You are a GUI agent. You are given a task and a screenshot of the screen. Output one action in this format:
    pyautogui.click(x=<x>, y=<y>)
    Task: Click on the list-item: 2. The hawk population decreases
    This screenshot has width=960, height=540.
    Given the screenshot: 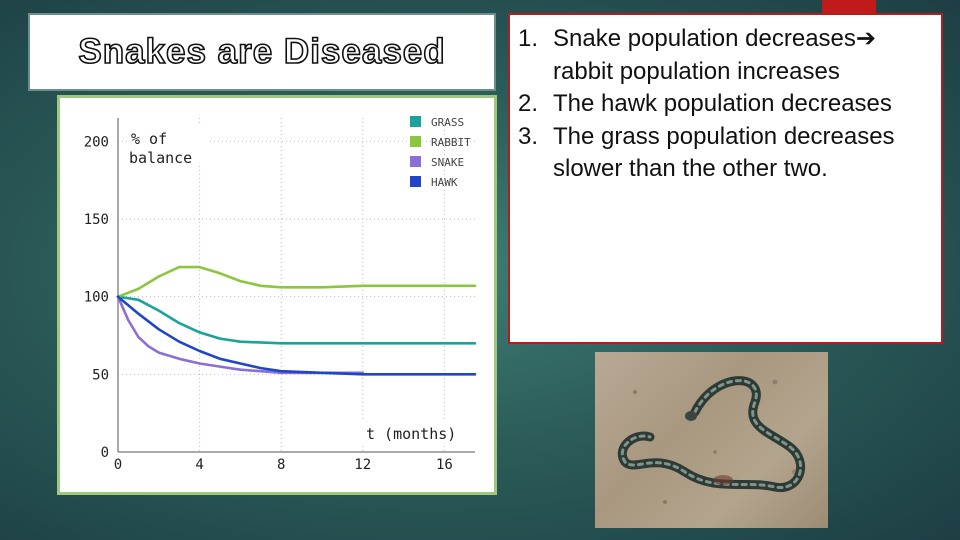 What is the action you would take?
    pyautogui.click(x=725, y=104)
    